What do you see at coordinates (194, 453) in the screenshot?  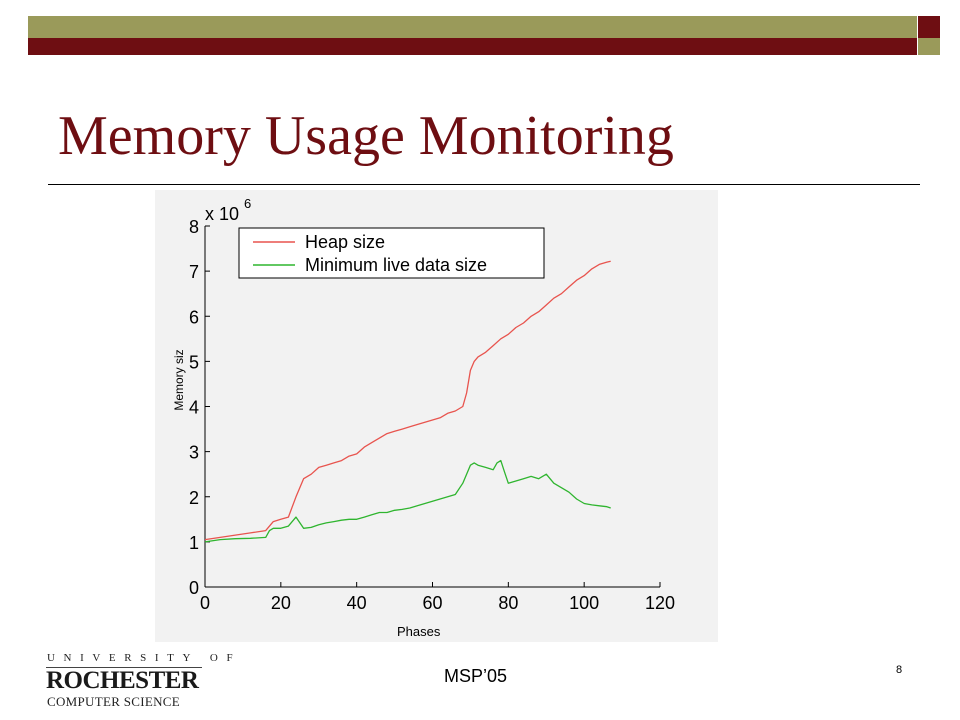 I see `y-tick-label: 3` at bounding box center [194, 453].